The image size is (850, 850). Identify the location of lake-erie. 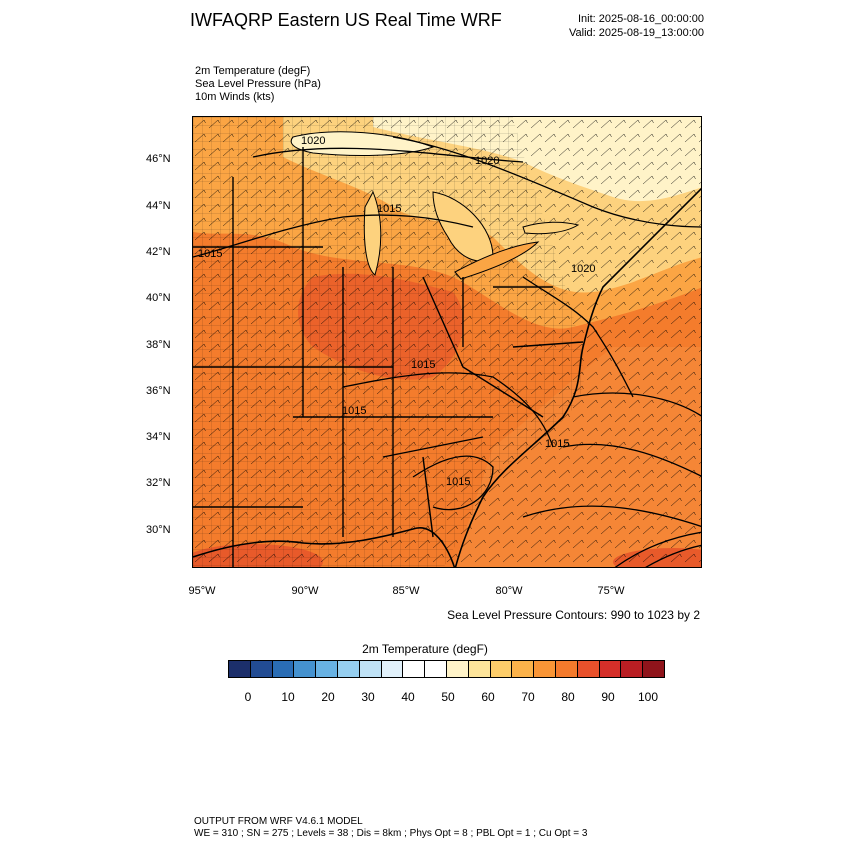
(497, 260).